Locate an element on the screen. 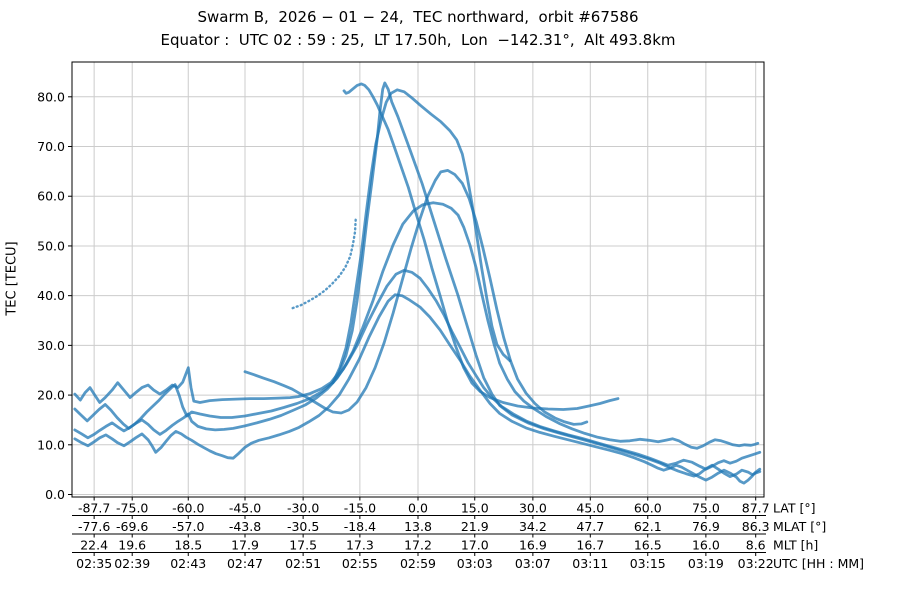 This screenshot has height=600, width=900. axis-tick-label: -60.0 is located at coordinates (188, 508).